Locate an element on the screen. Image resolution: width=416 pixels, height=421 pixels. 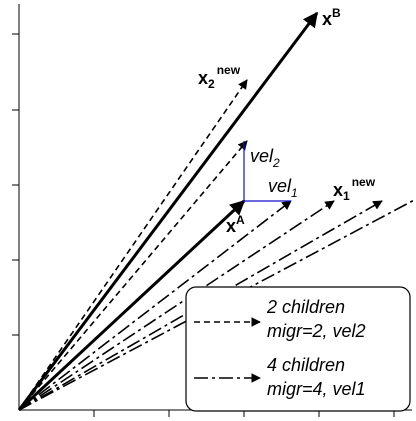
legend-entry2-line2: migr=4, vel1 is located at coordinates (316, 389).